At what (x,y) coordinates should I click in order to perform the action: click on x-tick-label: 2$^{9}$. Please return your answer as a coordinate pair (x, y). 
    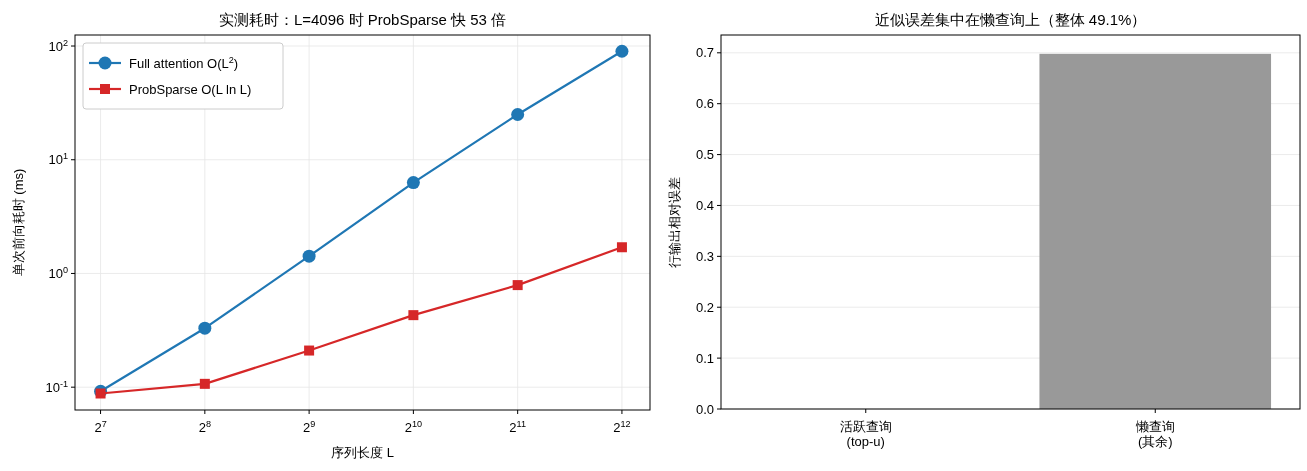
    Looking at the image, I should click on (309, 427).